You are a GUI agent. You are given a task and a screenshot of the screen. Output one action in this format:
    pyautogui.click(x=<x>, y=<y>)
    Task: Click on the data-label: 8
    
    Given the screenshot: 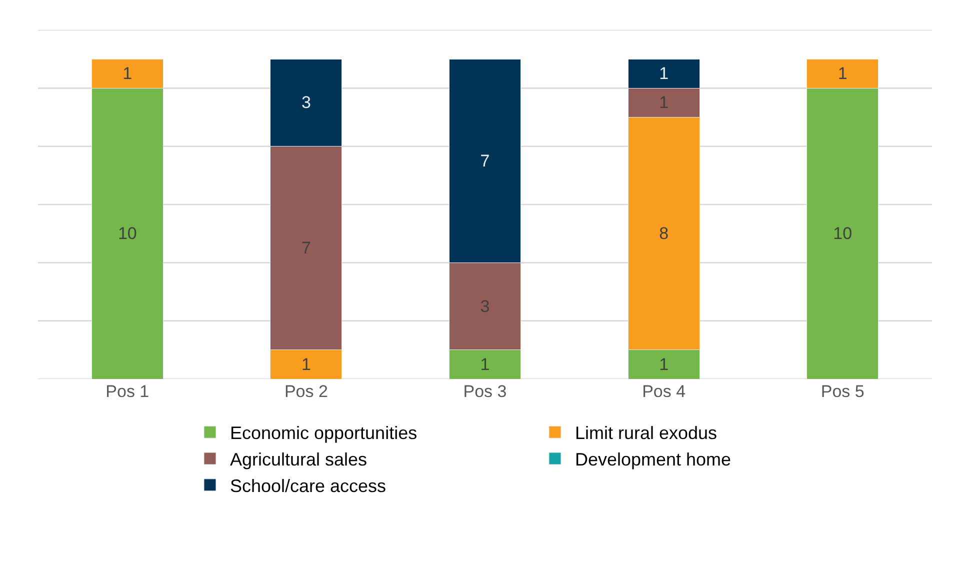 What is the action you would take?
    pyautogui.click(x=664, y=234)
    